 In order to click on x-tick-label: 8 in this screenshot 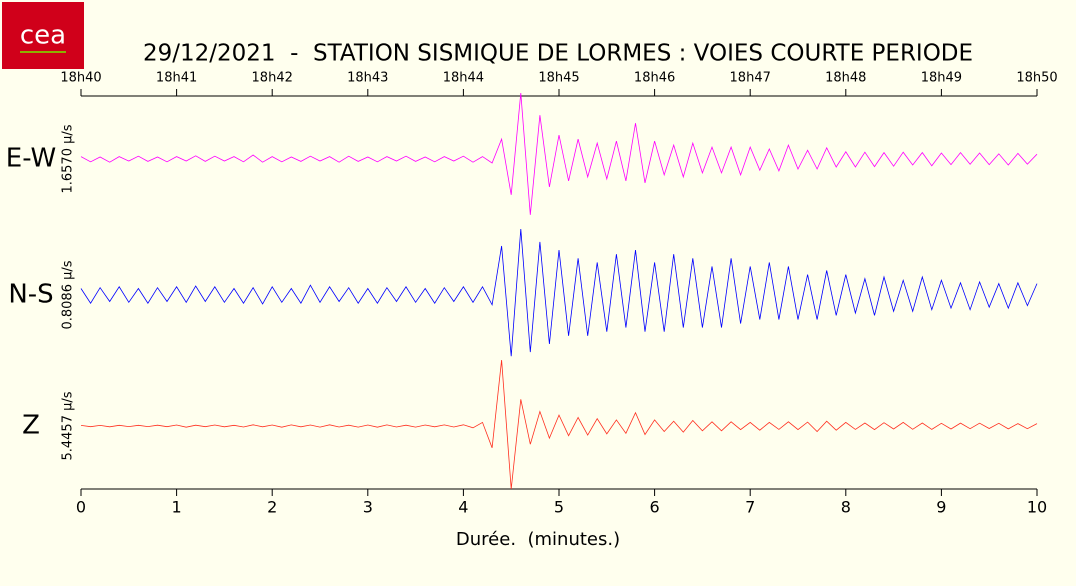, I will do `click(846, 507)`.